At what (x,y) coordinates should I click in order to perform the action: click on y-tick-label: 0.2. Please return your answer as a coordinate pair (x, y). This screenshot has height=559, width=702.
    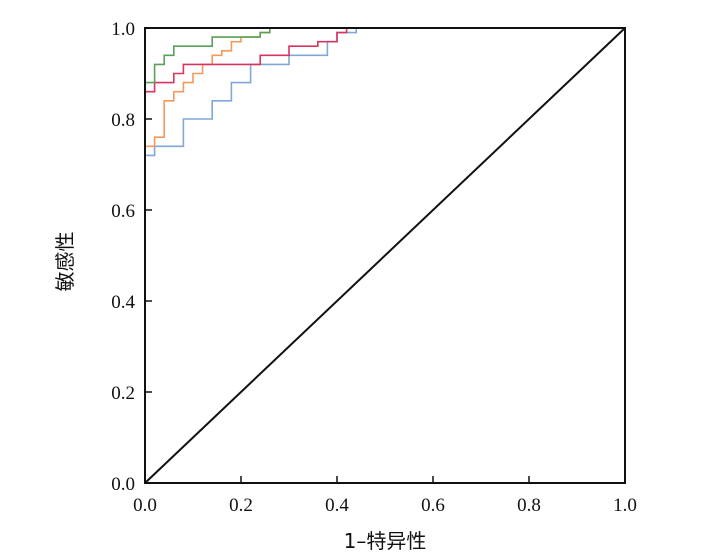
    Looking at the image, I should click on (123, 393).